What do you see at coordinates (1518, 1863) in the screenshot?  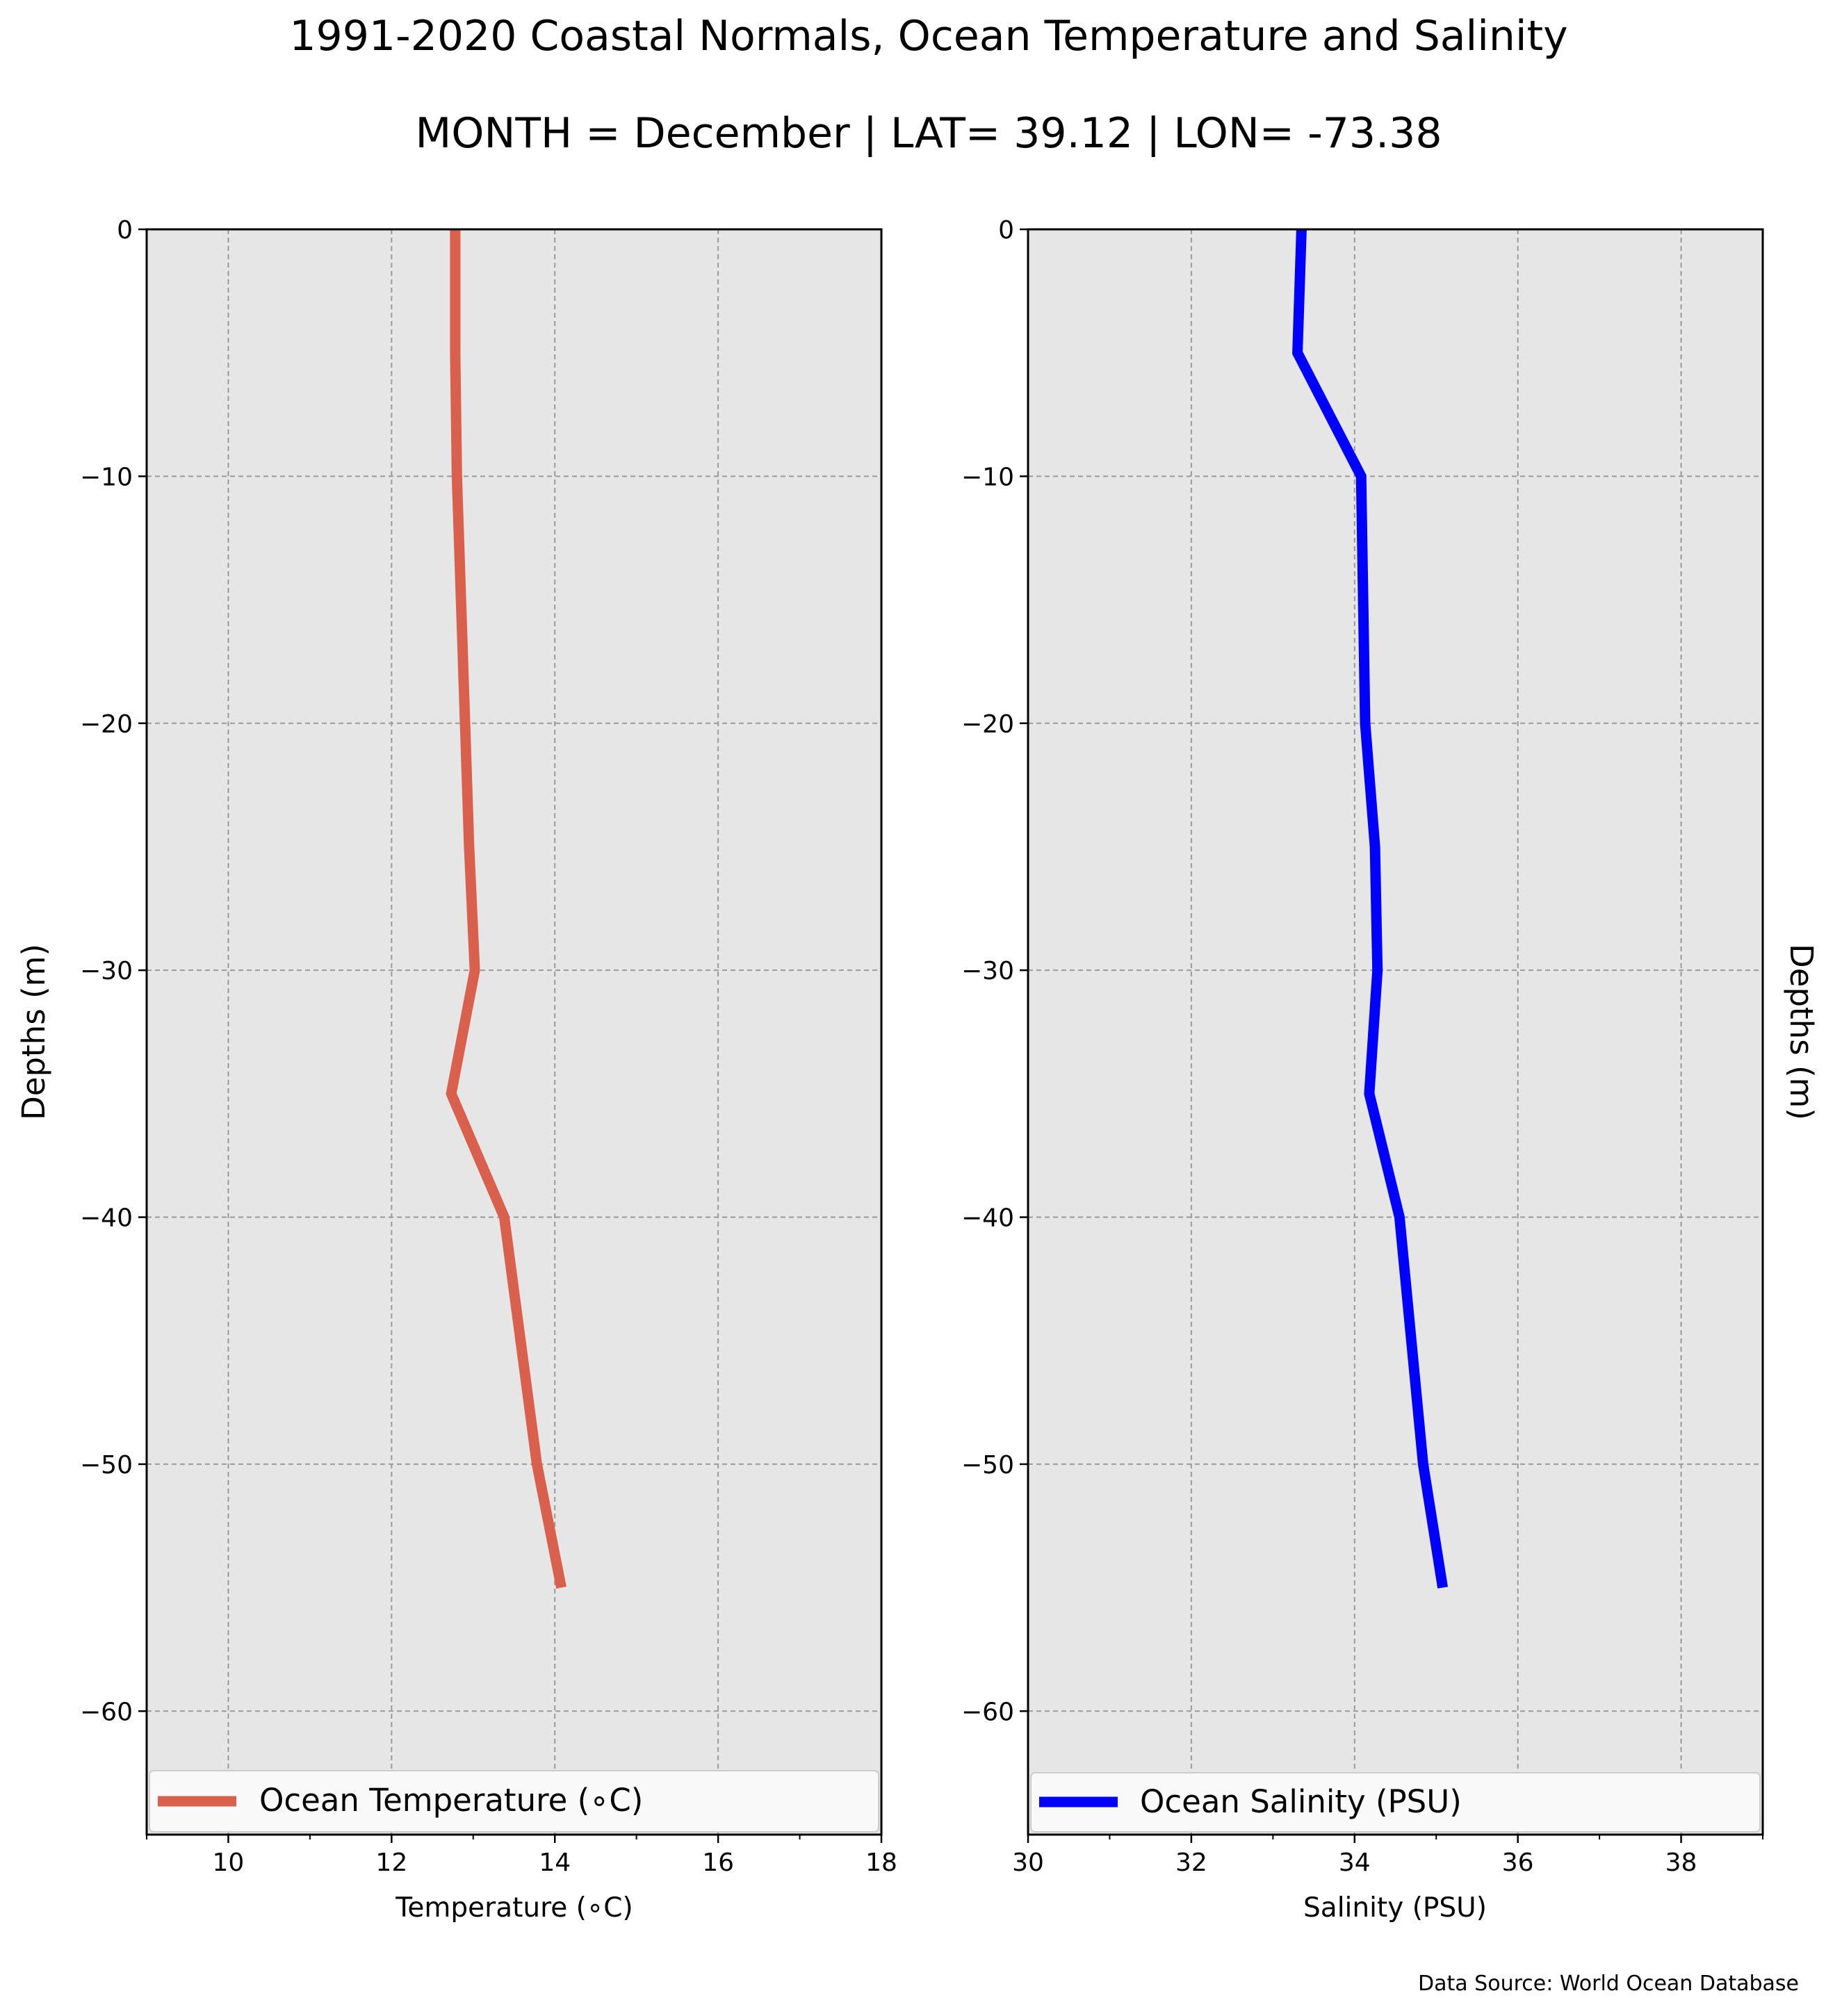 I see `salinity-x-tick-label: 36` at bounding box center [1518, 1863].